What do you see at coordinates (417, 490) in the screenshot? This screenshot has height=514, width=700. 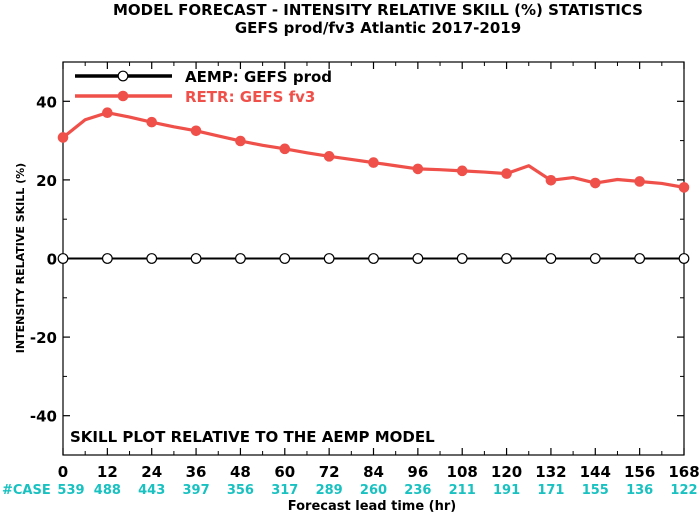 I see `case-count: 236` at bounding box center [417, 490].